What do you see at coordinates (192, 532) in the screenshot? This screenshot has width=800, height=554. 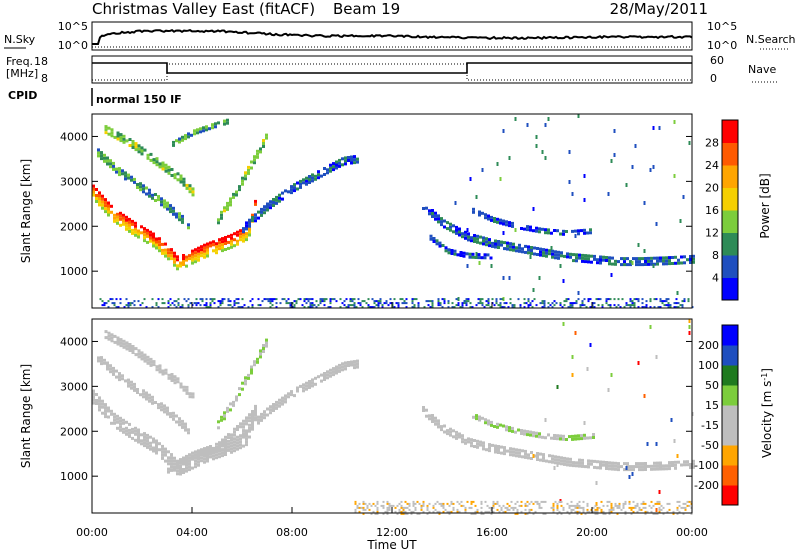 I see `x-tick-label: 04:00` at bounding box center [192, 532].